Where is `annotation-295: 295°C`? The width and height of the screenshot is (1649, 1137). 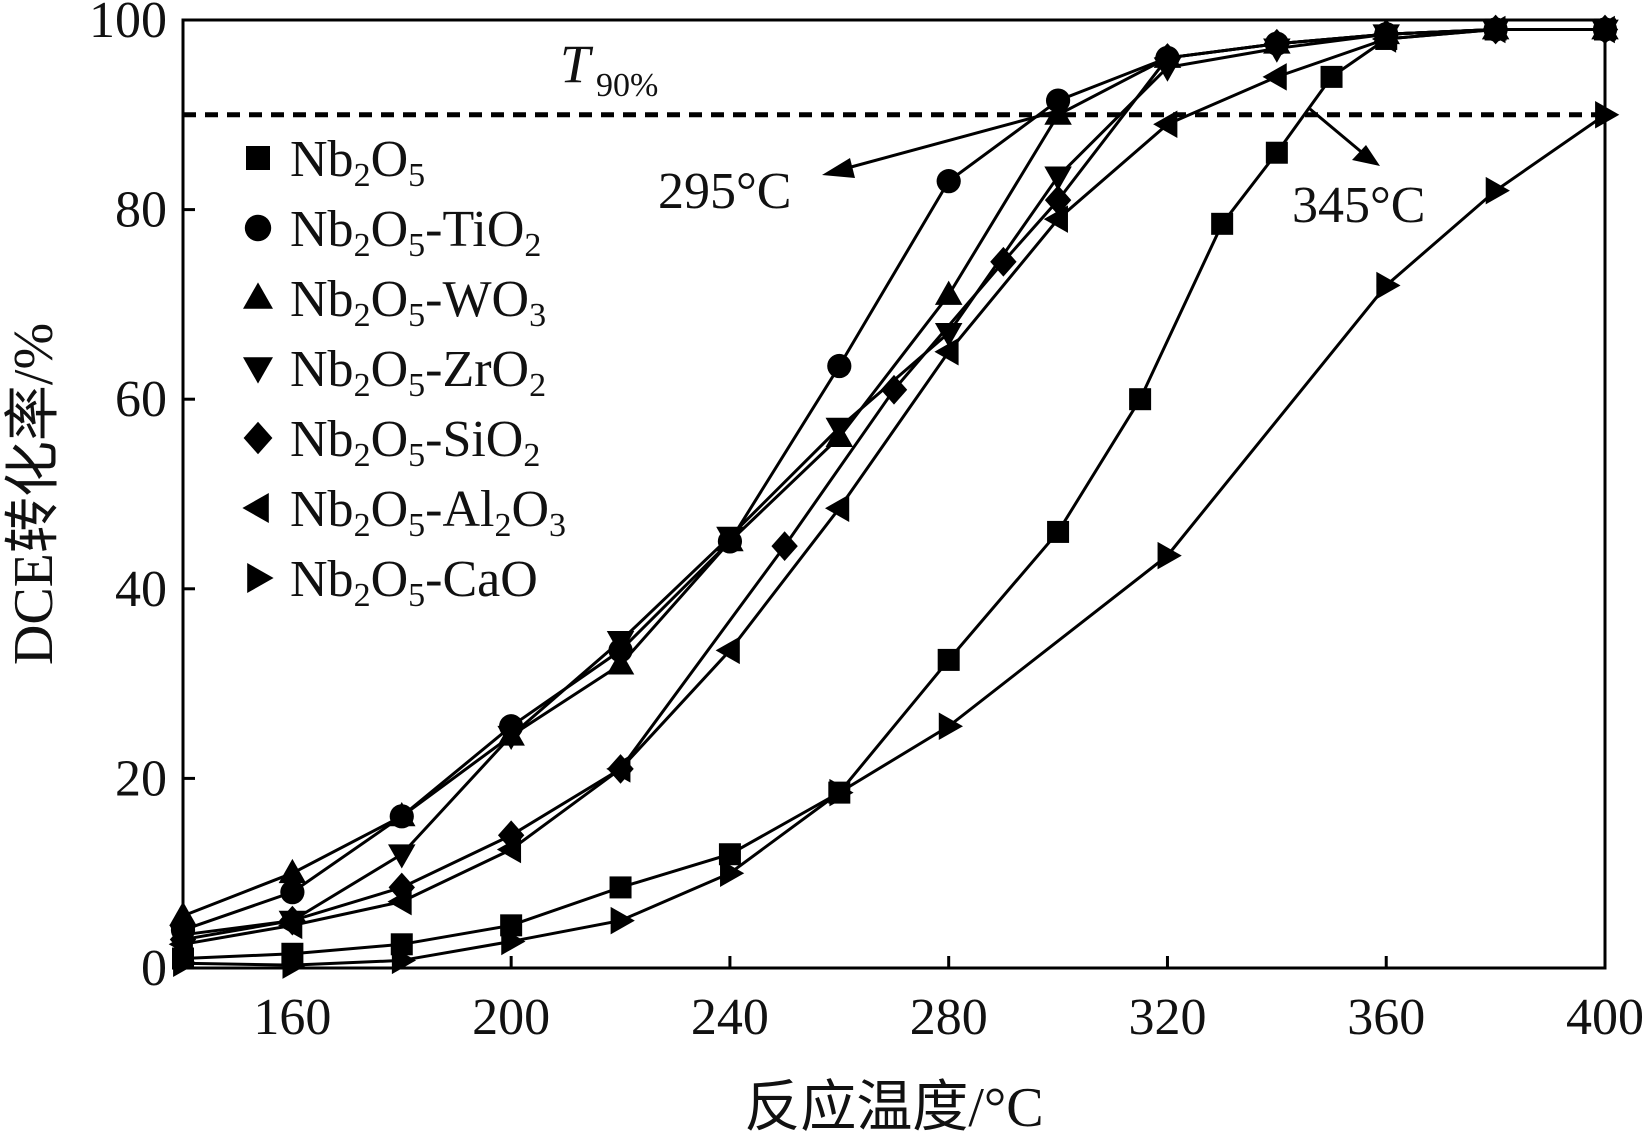 annotation-295: 295°C is located at coordinates (724, 191).